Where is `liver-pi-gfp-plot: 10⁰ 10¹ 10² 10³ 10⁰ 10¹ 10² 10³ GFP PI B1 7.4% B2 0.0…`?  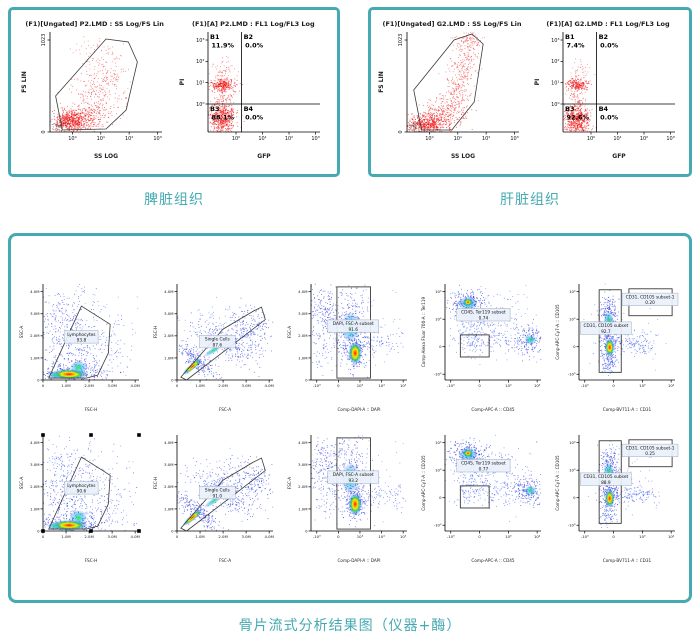
liver-pi-gfp-plot: 10⁰ 10¹ 10² 10³ 10⁰ 10¹ 10² 10³ GFP PI B1 7.4% B2 0.0… is located at coordinates (608, 94).